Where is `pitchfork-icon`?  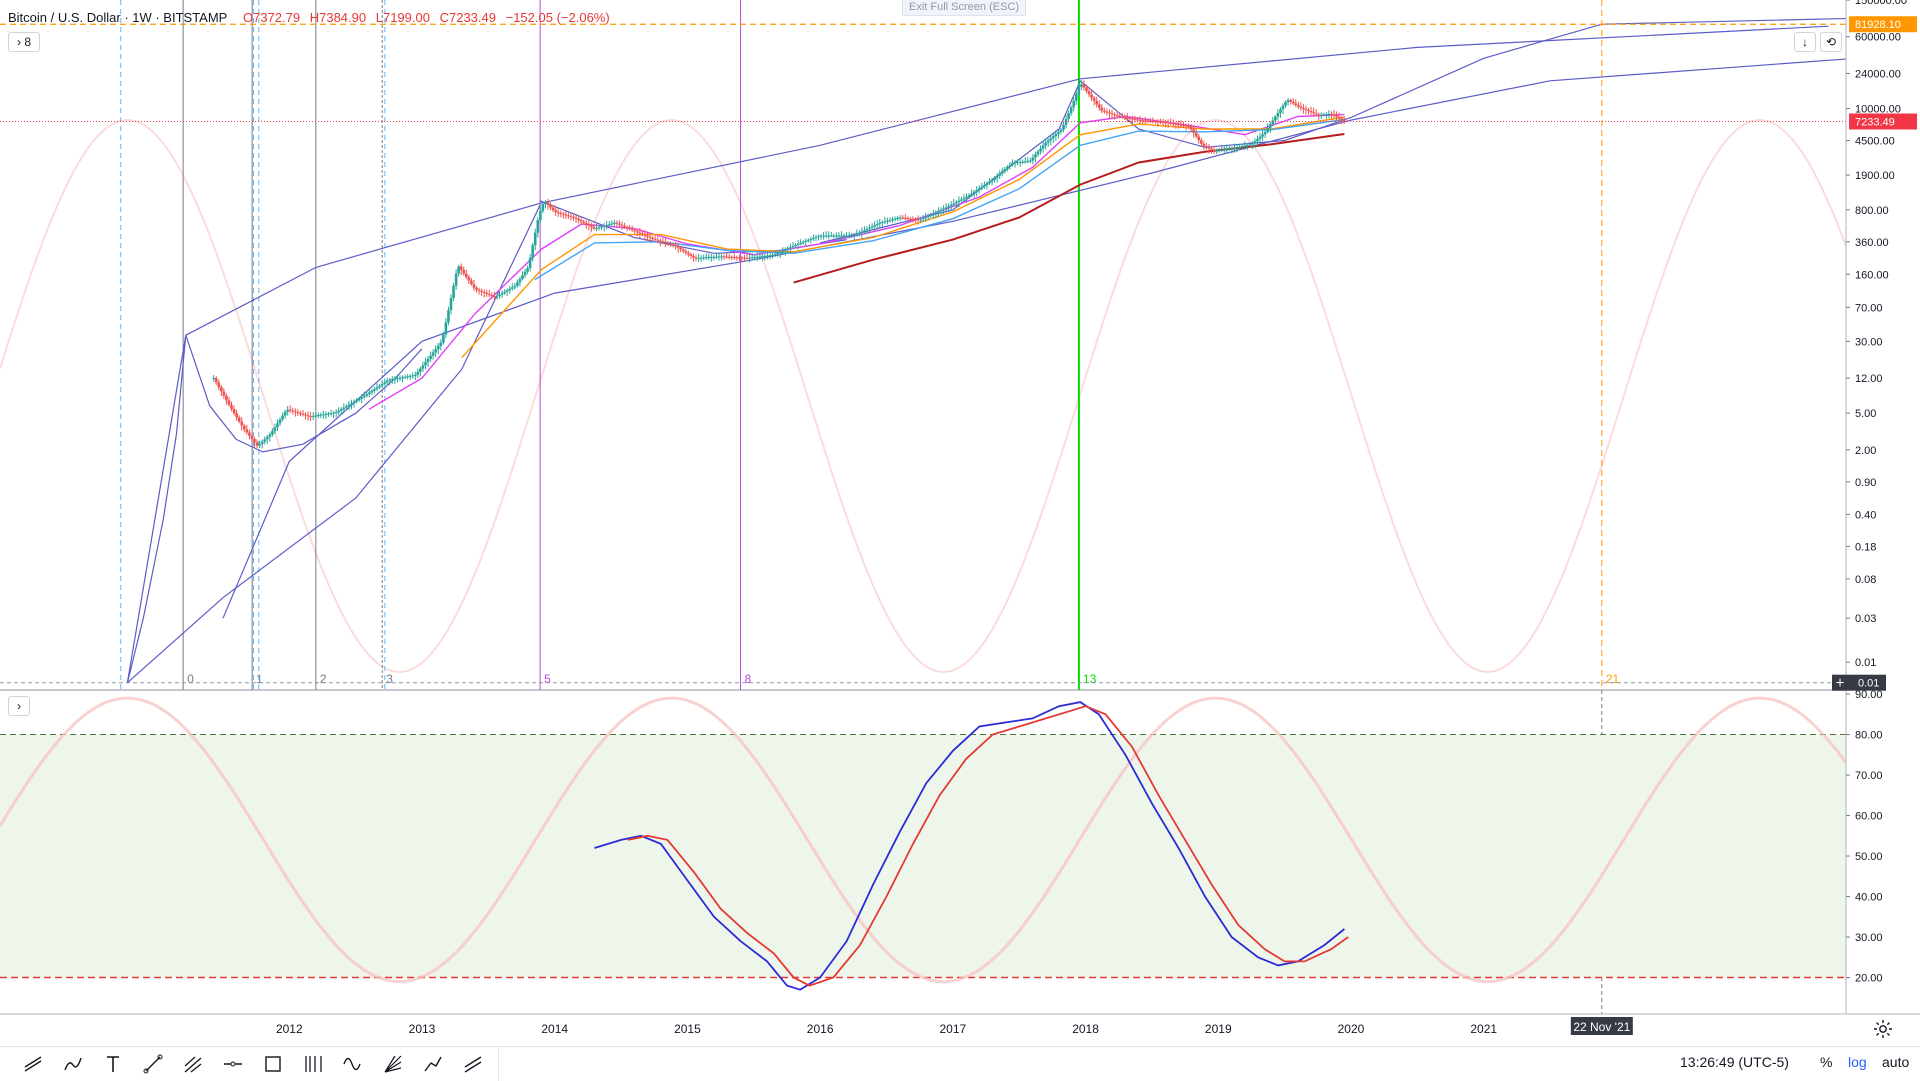 pitchfork-icon is located at coordinates (193, 1064).